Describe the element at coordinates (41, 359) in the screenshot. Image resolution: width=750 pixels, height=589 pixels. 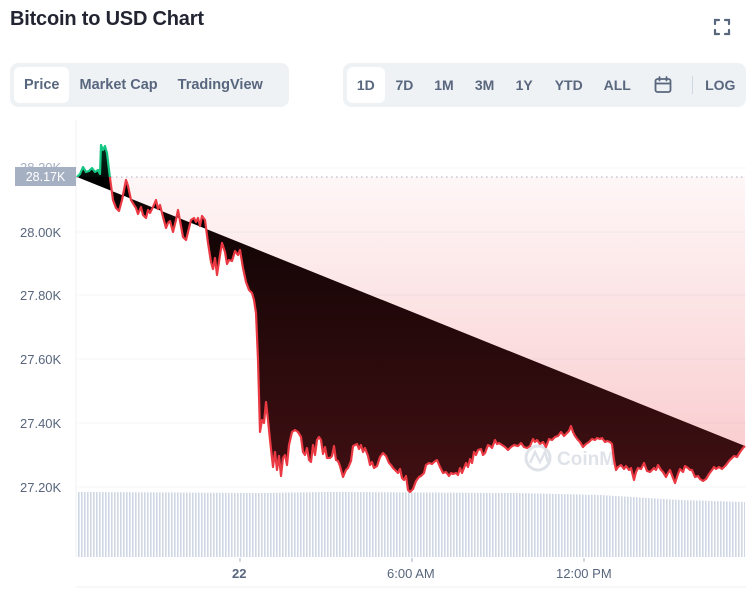
I see `y-tick: 27.60K` at that location.